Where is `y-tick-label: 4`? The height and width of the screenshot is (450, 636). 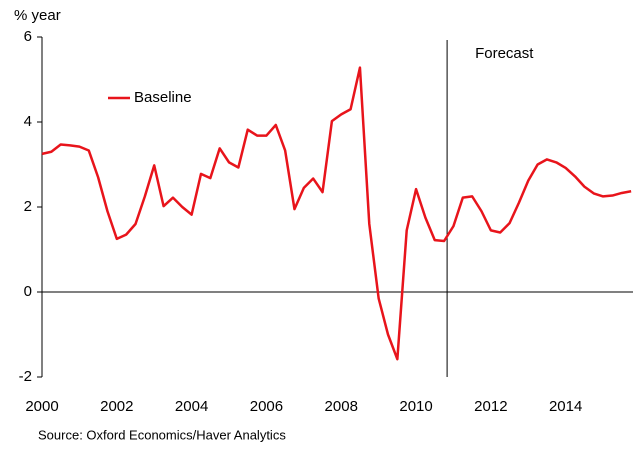 y-tick-label: 4 is located at coordinates (28, 121).